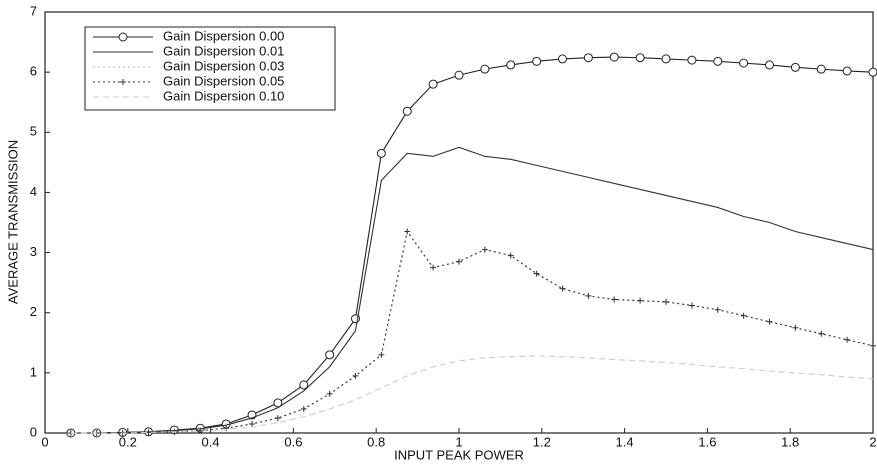  I want to click on x-tick-label: 0.8, so click(376, 441).